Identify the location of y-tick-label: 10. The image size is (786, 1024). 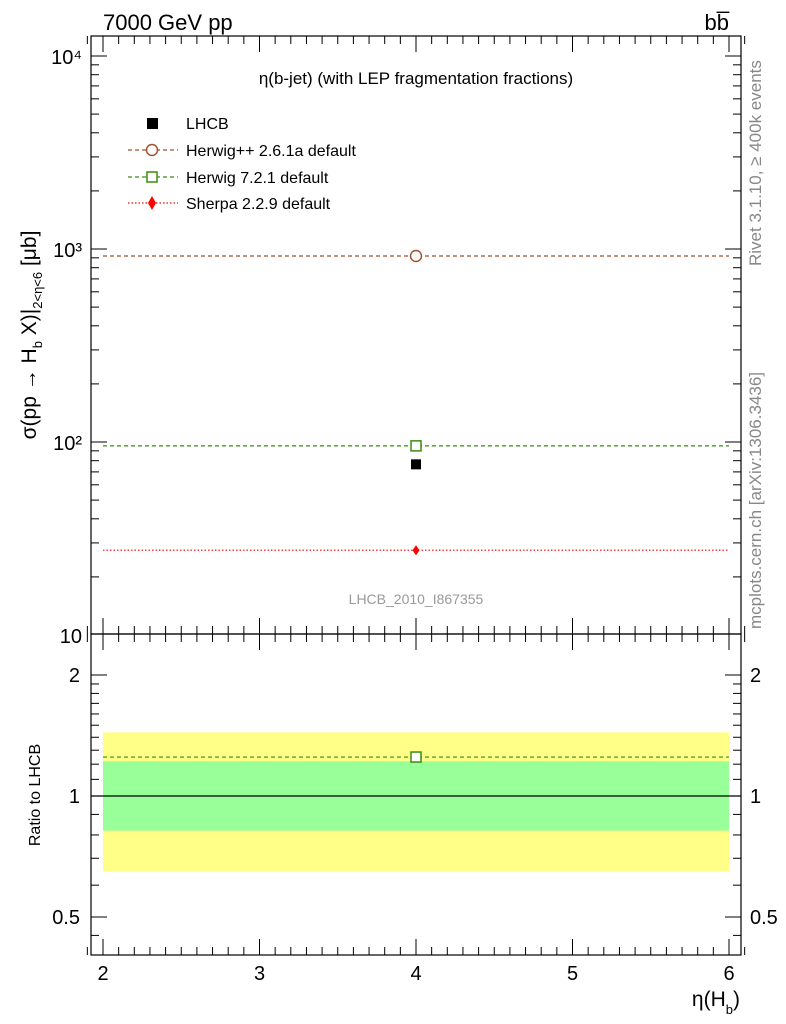
(71, 637).